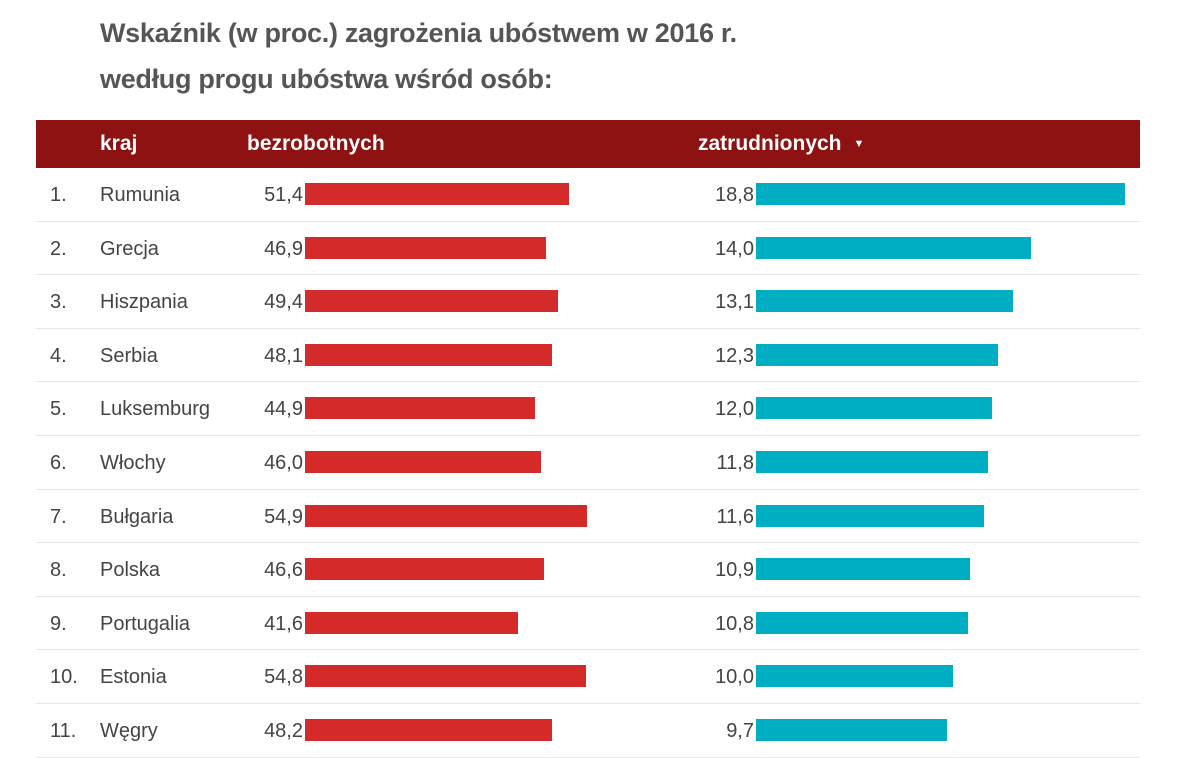  What do you see at coordinates (735, 516) in the screenshot?
I see `employed-value: 11,6` at bounding box center [735, 516].